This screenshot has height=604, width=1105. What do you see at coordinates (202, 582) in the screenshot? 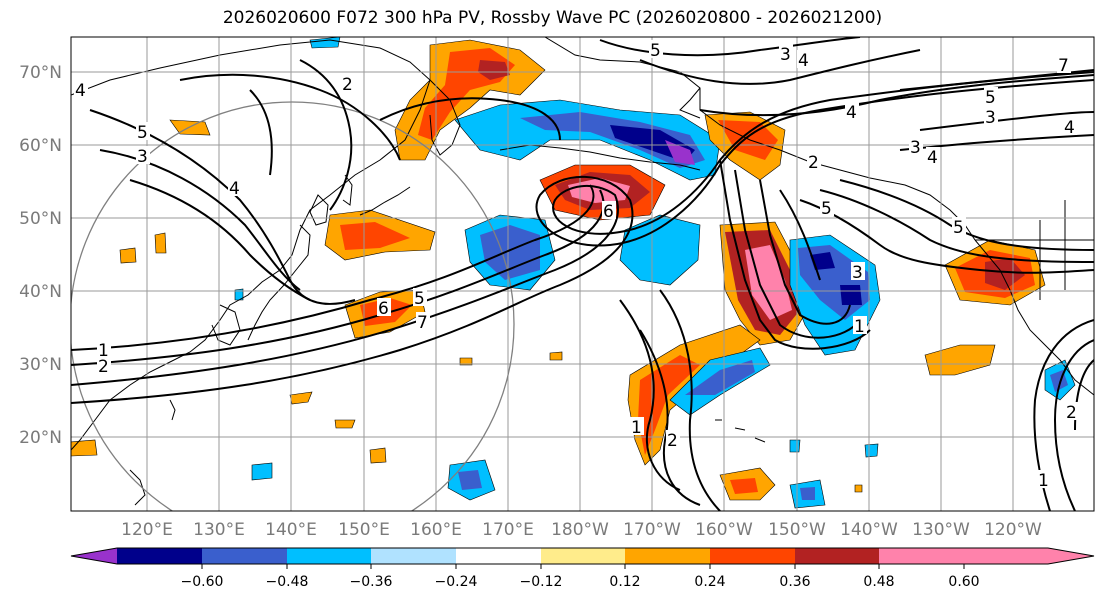
I see `colorbar-tick-label: −0.60` at bounding box center [202, 582].